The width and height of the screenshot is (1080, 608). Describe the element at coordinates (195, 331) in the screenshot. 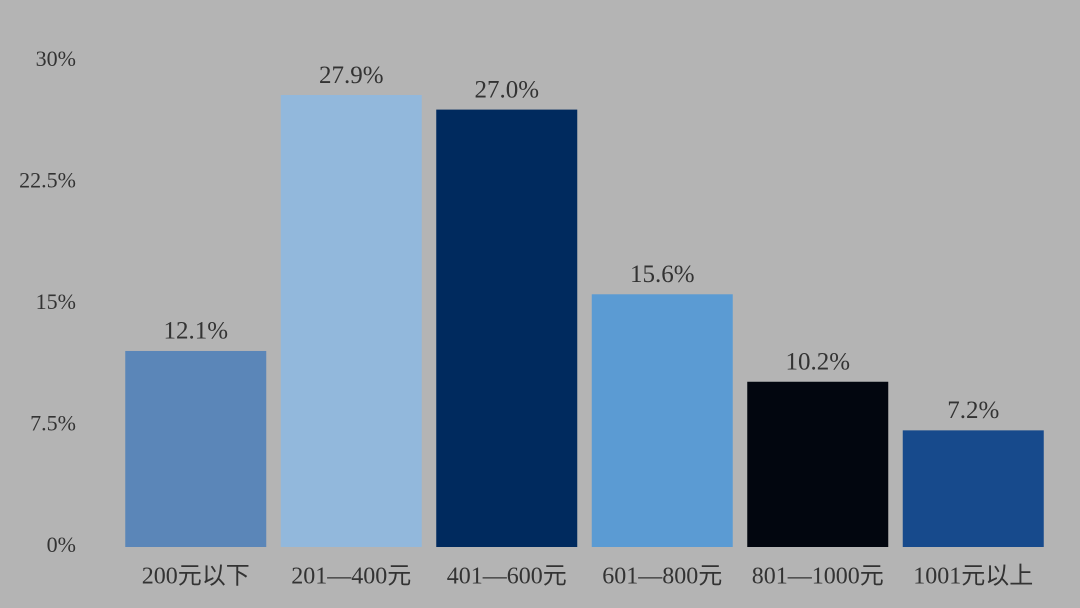

I see `value-label: 12.1%` at that location.